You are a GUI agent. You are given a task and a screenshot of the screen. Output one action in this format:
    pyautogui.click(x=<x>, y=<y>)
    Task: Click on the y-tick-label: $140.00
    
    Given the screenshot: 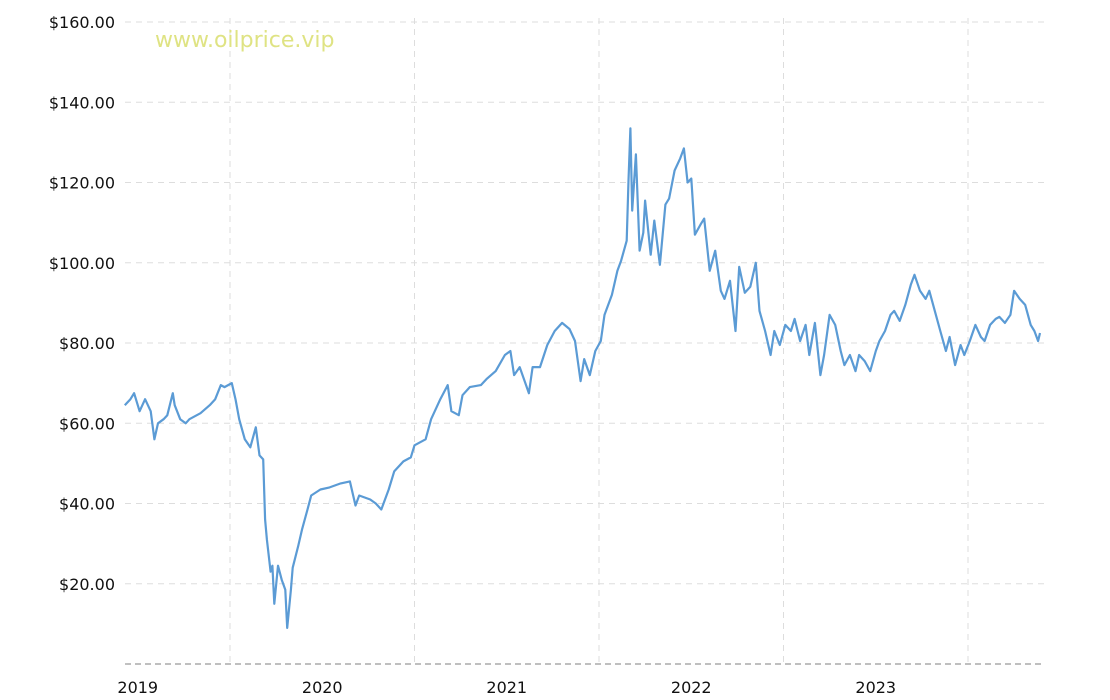 What is the action you would take?
    pyautogui.click(x=82, y=102)
    